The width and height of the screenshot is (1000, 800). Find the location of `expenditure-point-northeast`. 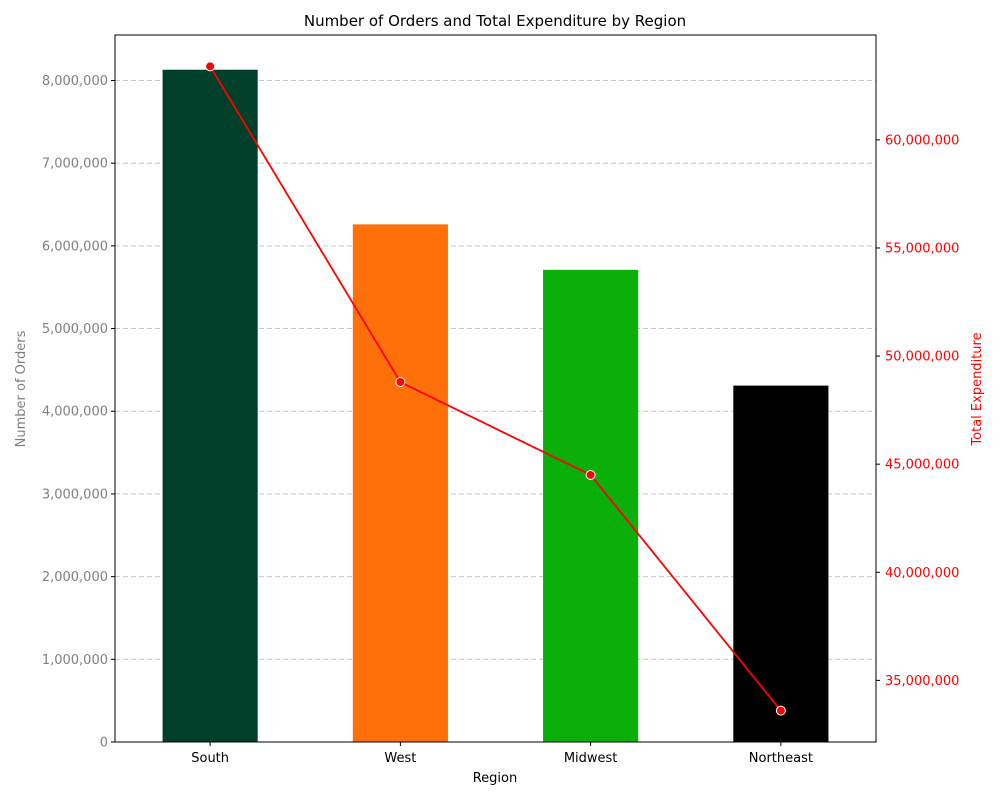

expenditure-point-northeast is located at coordinates (780, 710).